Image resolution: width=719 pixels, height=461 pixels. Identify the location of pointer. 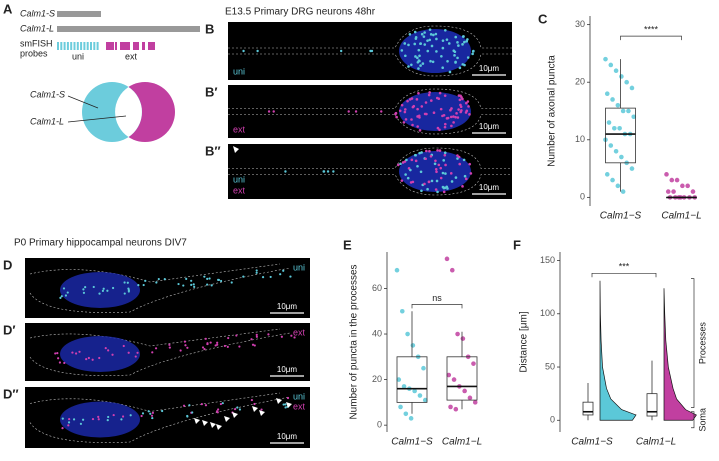
(83, 102).